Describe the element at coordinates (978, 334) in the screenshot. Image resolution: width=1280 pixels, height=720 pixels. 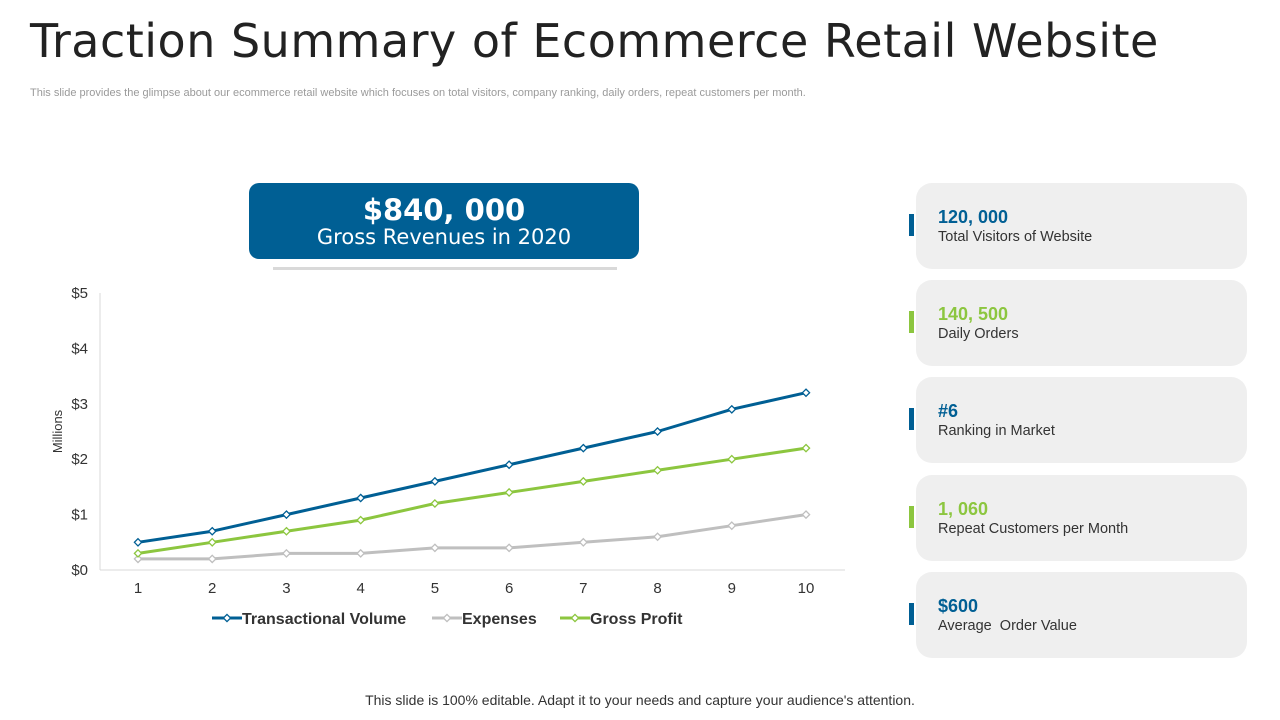
I see `kpi-label-orders: Daily Orders` at that location.